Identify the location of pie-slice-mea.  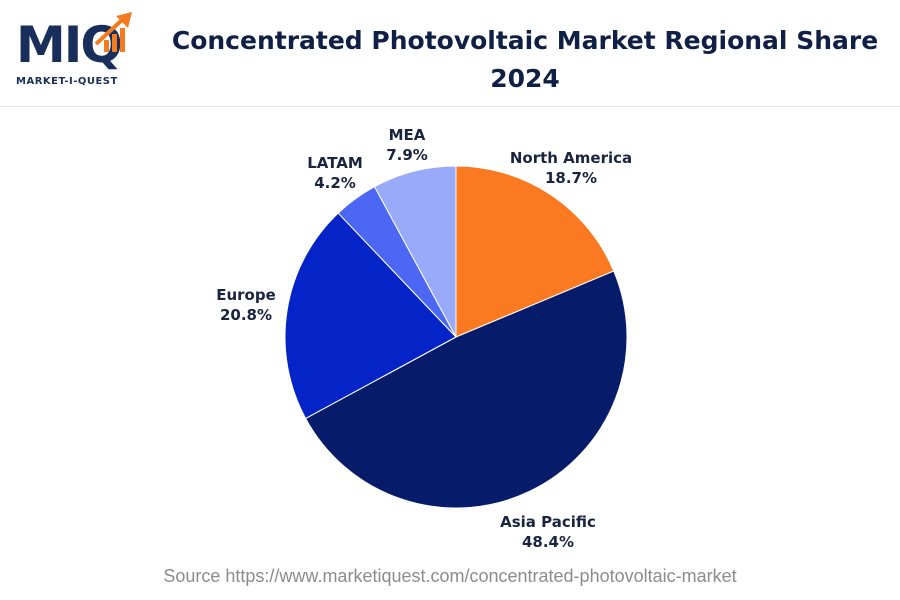
(415, 251).